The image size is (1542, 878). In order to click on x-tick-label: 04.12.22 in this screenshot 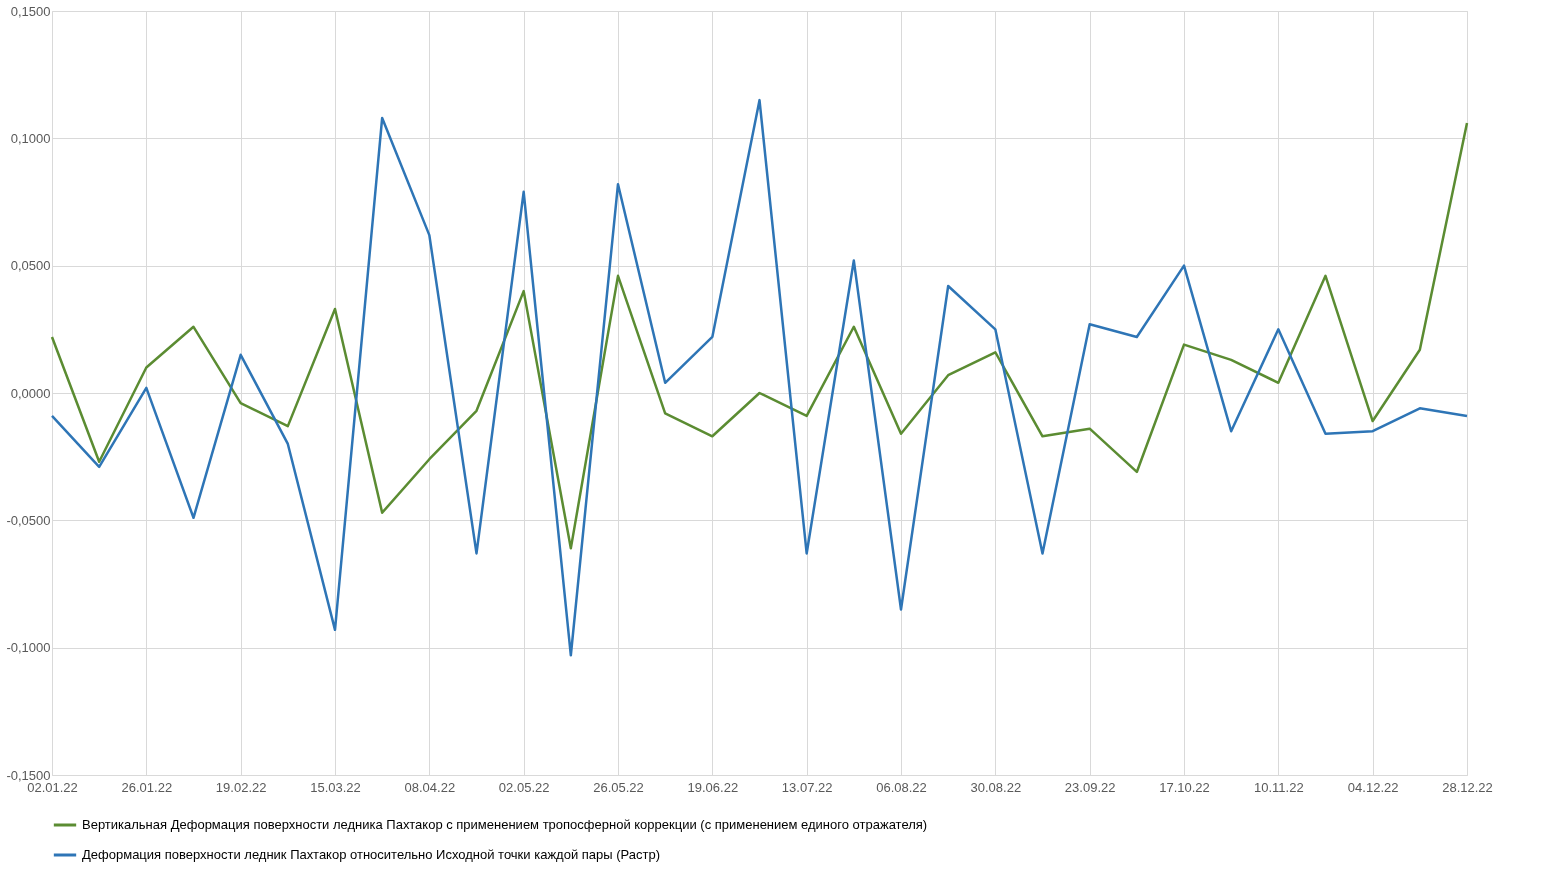, I will do `click(1373, 787)`.